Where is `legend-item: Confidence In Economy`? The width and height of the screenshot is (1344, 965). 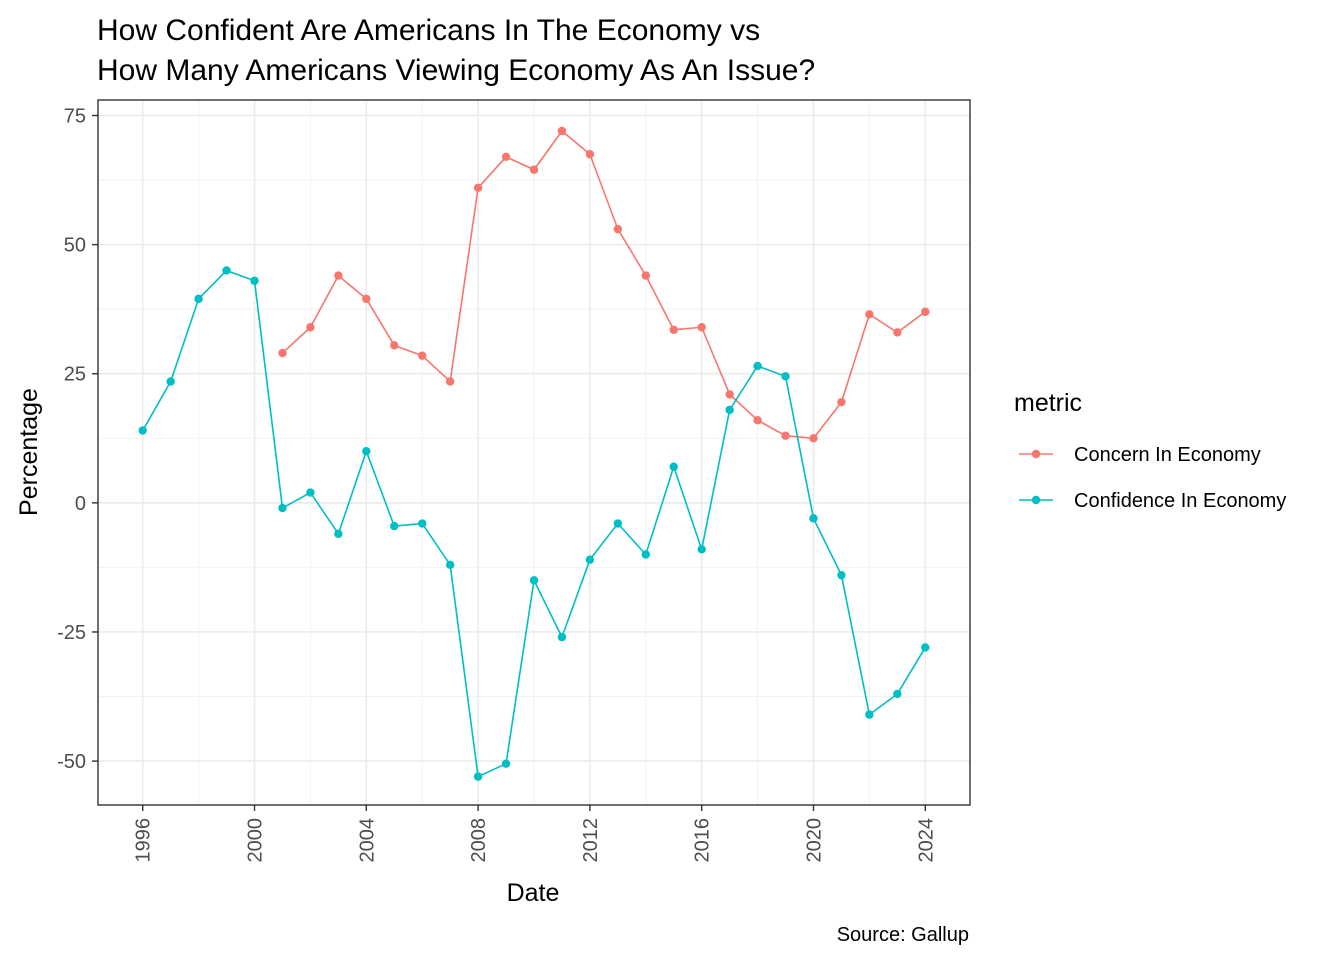
legend-item: Confidence In Economy is located at coordinates (1152, 501).